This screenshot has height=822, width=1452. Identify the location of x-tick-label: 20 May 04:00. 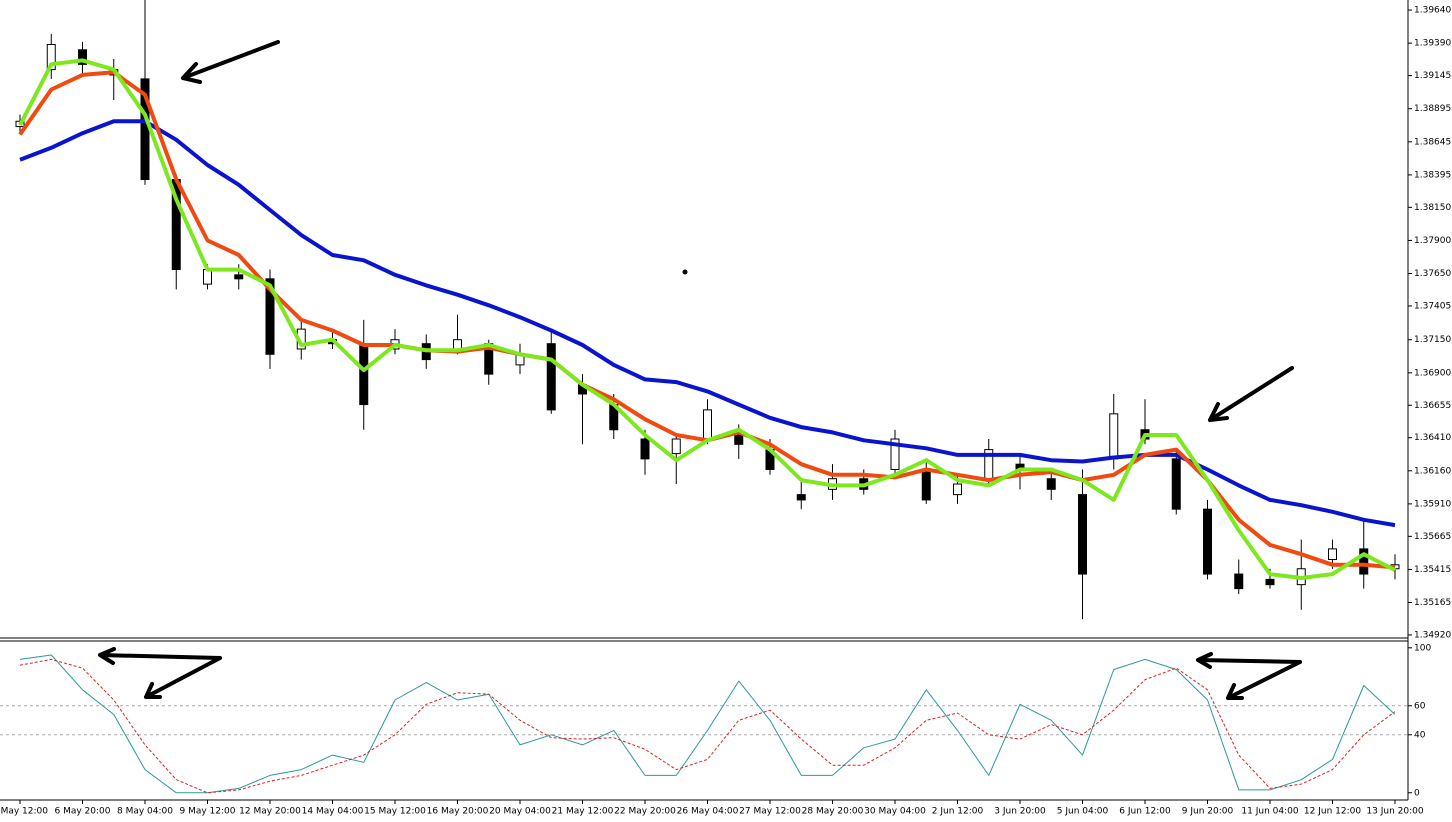
(520, 812).